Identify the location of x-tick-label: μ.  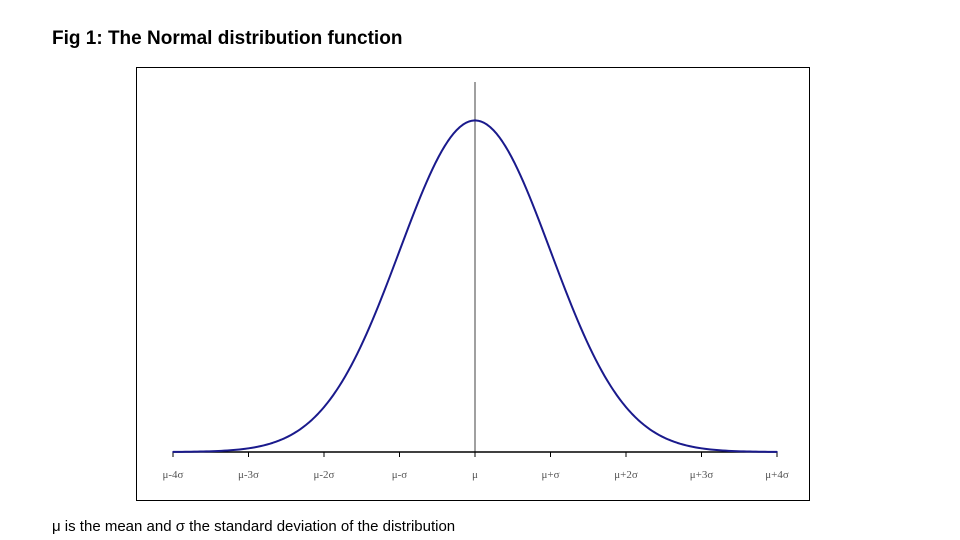
(475, 475).